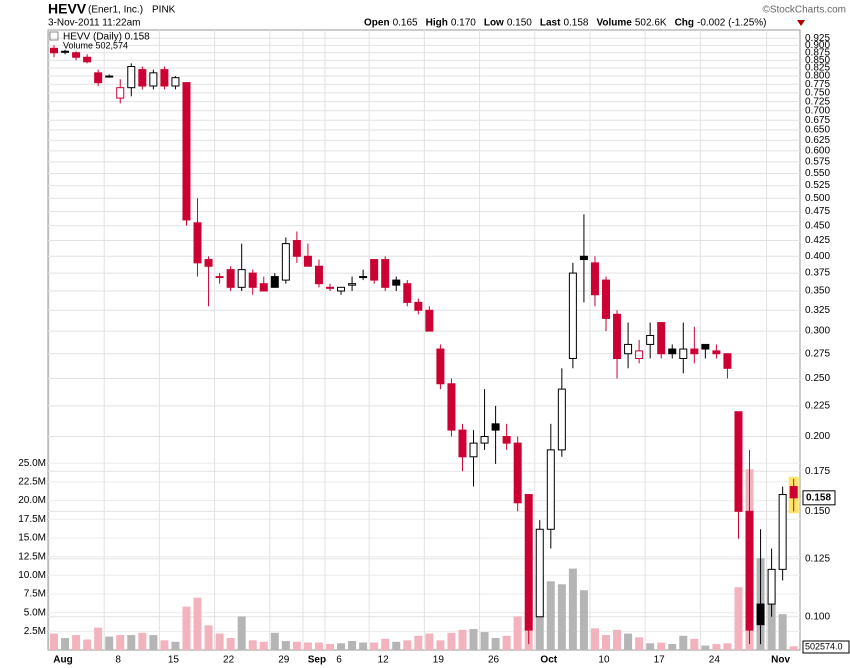 The image size is (850, 668). What do you see at coordinates (817, 140) in the screenshot?
I see `y-tick-label: 0.625` at bounding box center [817, 140].